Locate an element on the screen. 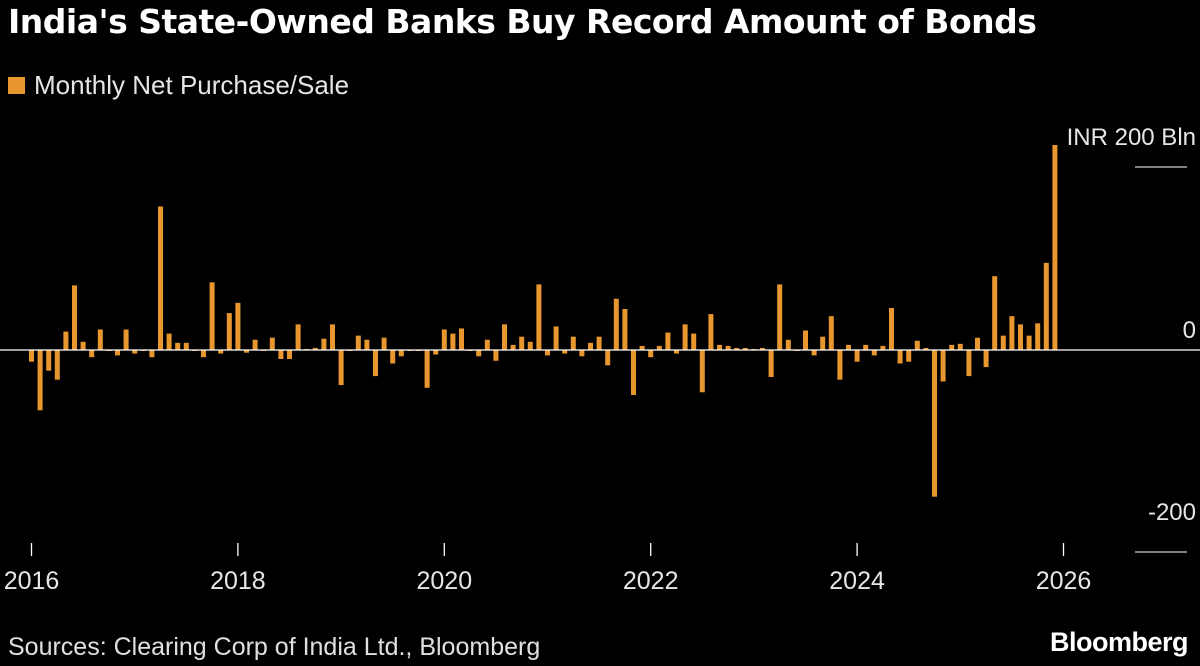 The image size is (1200, 666). x-tick-label: 2016 is located at coordinates (32, 581).